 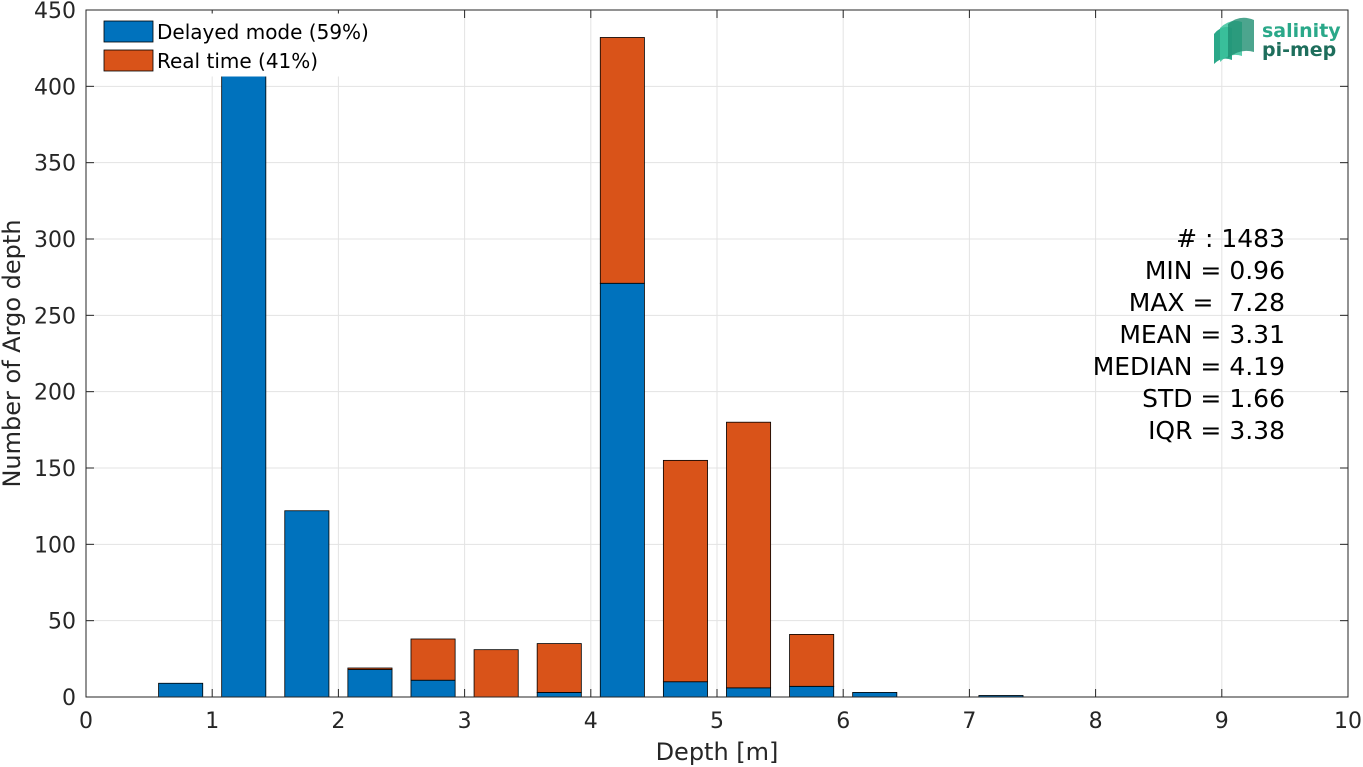 What do you see at coordinates (86, 721) in the screenshot?
I see `x-tick-label: 0` at bounding box center [86, 721].